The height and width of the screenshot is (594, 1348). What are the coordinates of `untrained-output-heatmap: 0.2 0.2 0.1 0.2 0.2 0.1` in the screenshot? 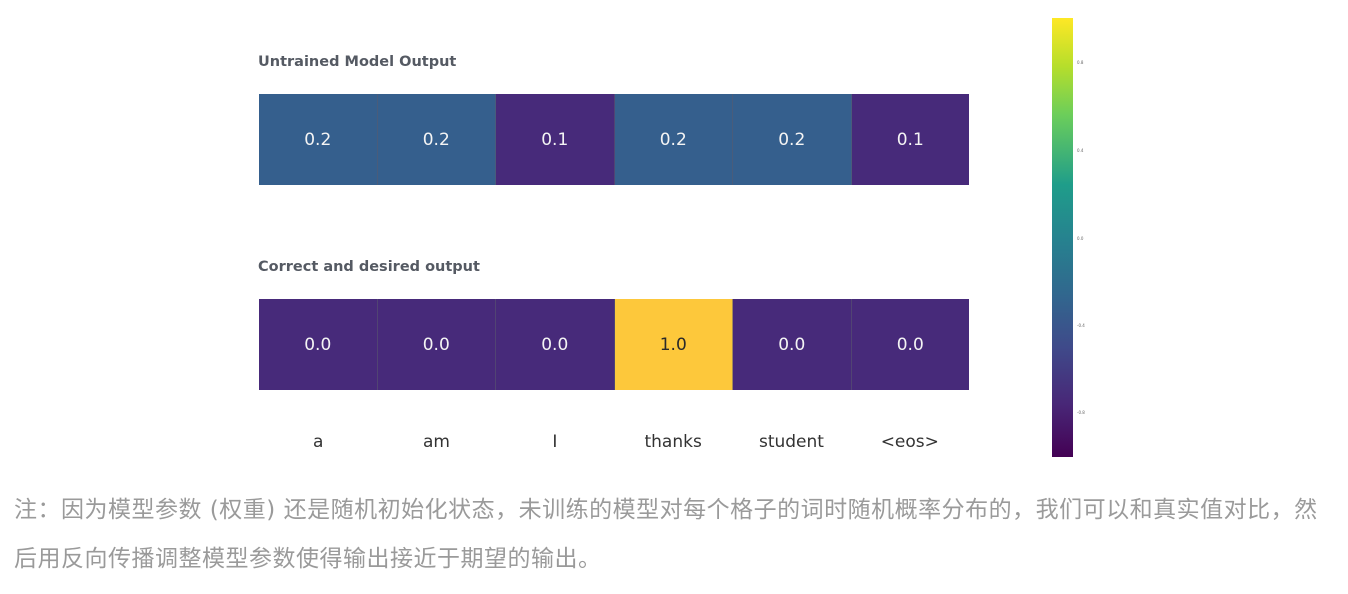 It's located at (614, 139).